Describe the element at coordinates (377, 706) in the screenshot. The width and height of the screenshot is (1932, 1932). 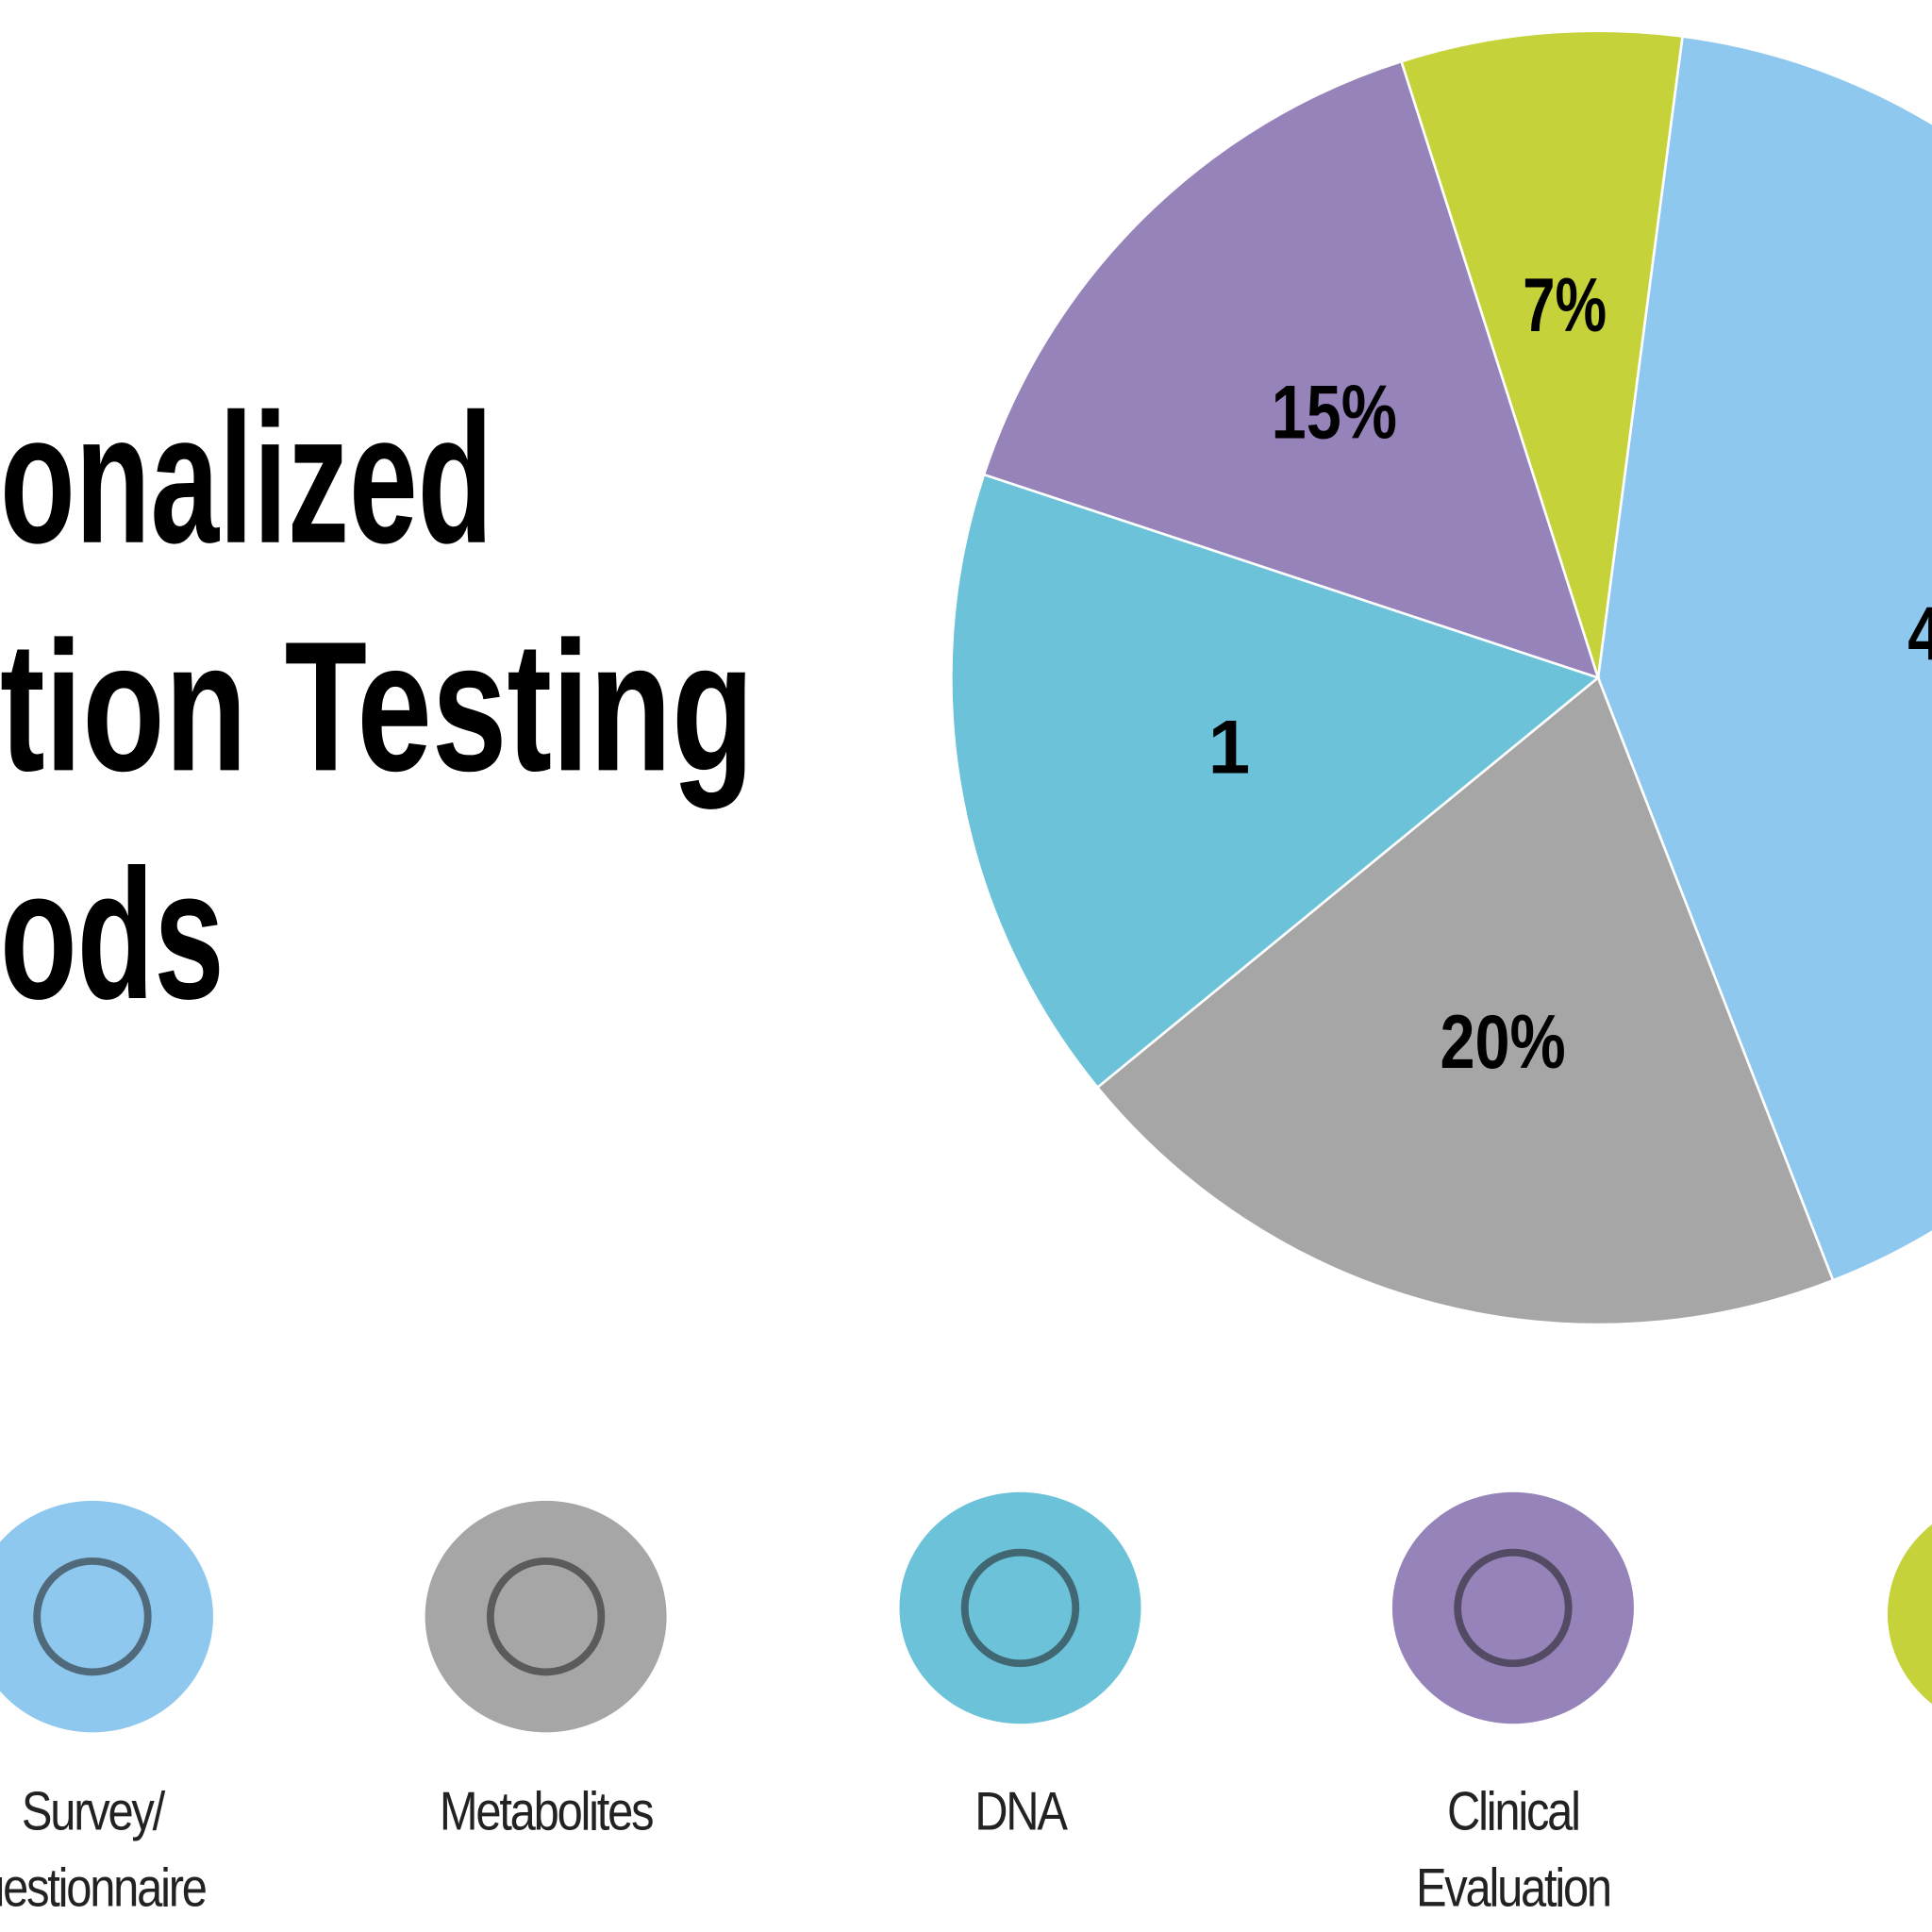
I see `title-line: tion Testing` at that location.